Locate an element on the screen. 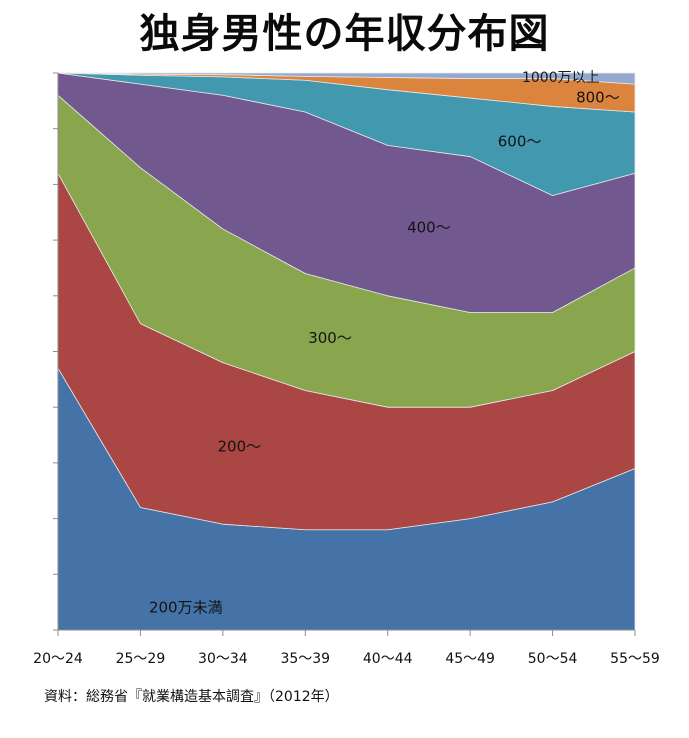  series-label: 800～ is located at coordinates (598, 98).